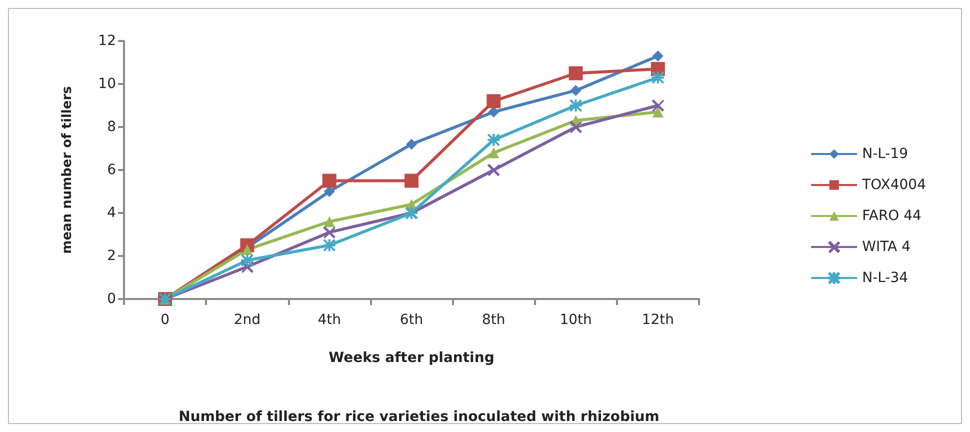 This screenshot has height=432, width=970. I want to click on legend-label: N-L-34, so click(885, 278).